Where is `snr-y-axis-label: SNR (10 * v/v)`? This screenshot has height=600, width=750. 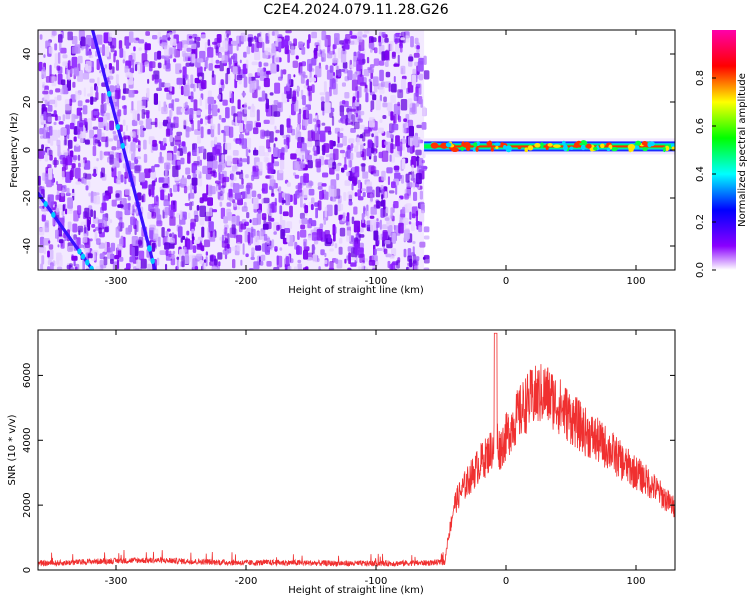 snr-y-axis-label: SNR (10 * v/v) is located at coordinates (12, 449).